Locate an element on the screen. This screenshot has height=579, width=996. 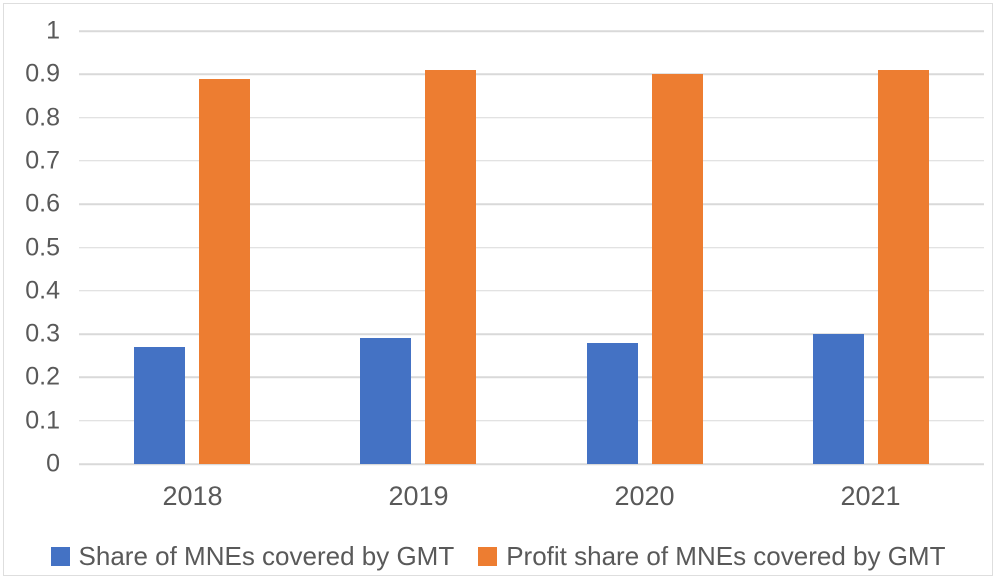
y-tick-label: 0.1 is located at coordinates (42, 420).